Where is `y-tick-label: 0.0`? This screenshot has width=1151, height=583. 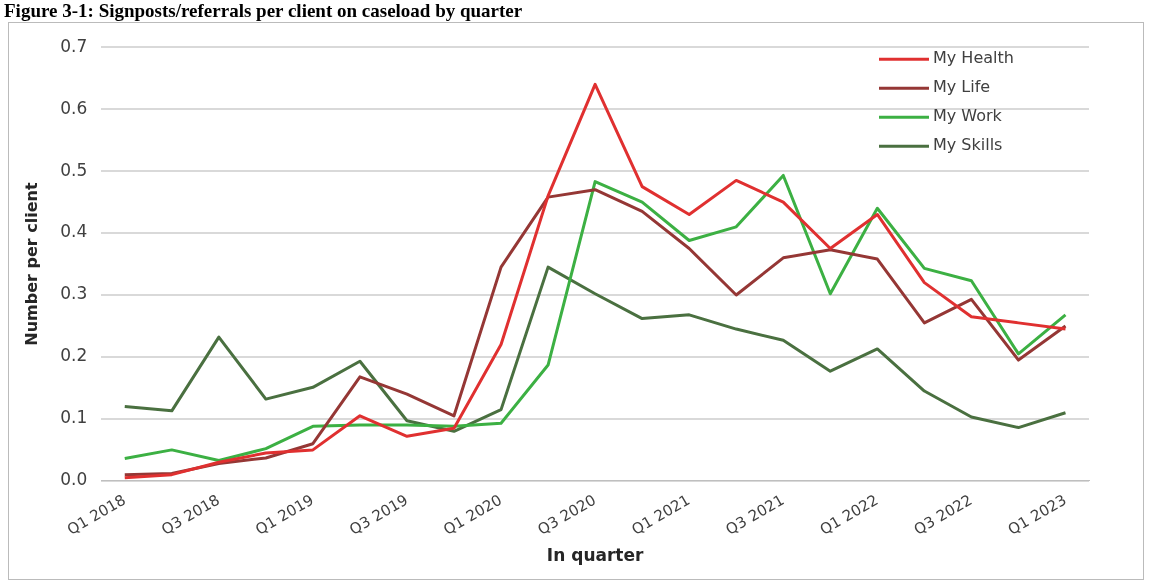 y-tick-label: 0.0 is located at coordinates (74, 479).